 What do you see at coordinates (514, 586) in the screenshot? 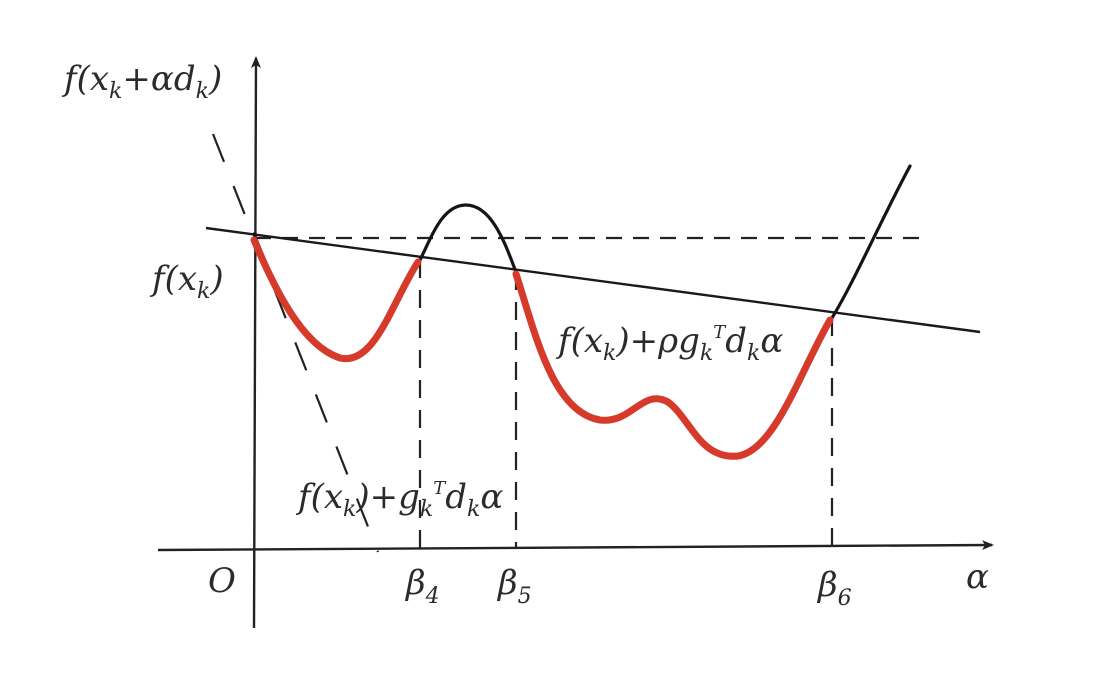
I see `beta5-label: β5` at bounding box center [514, 586].